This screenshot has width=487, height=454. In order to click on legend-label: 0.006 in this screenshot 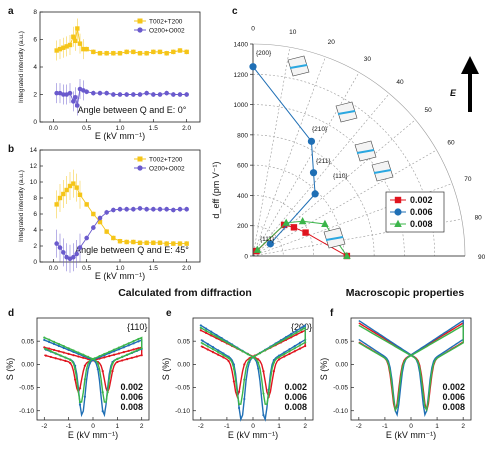, I will do `click(421, 212)`.